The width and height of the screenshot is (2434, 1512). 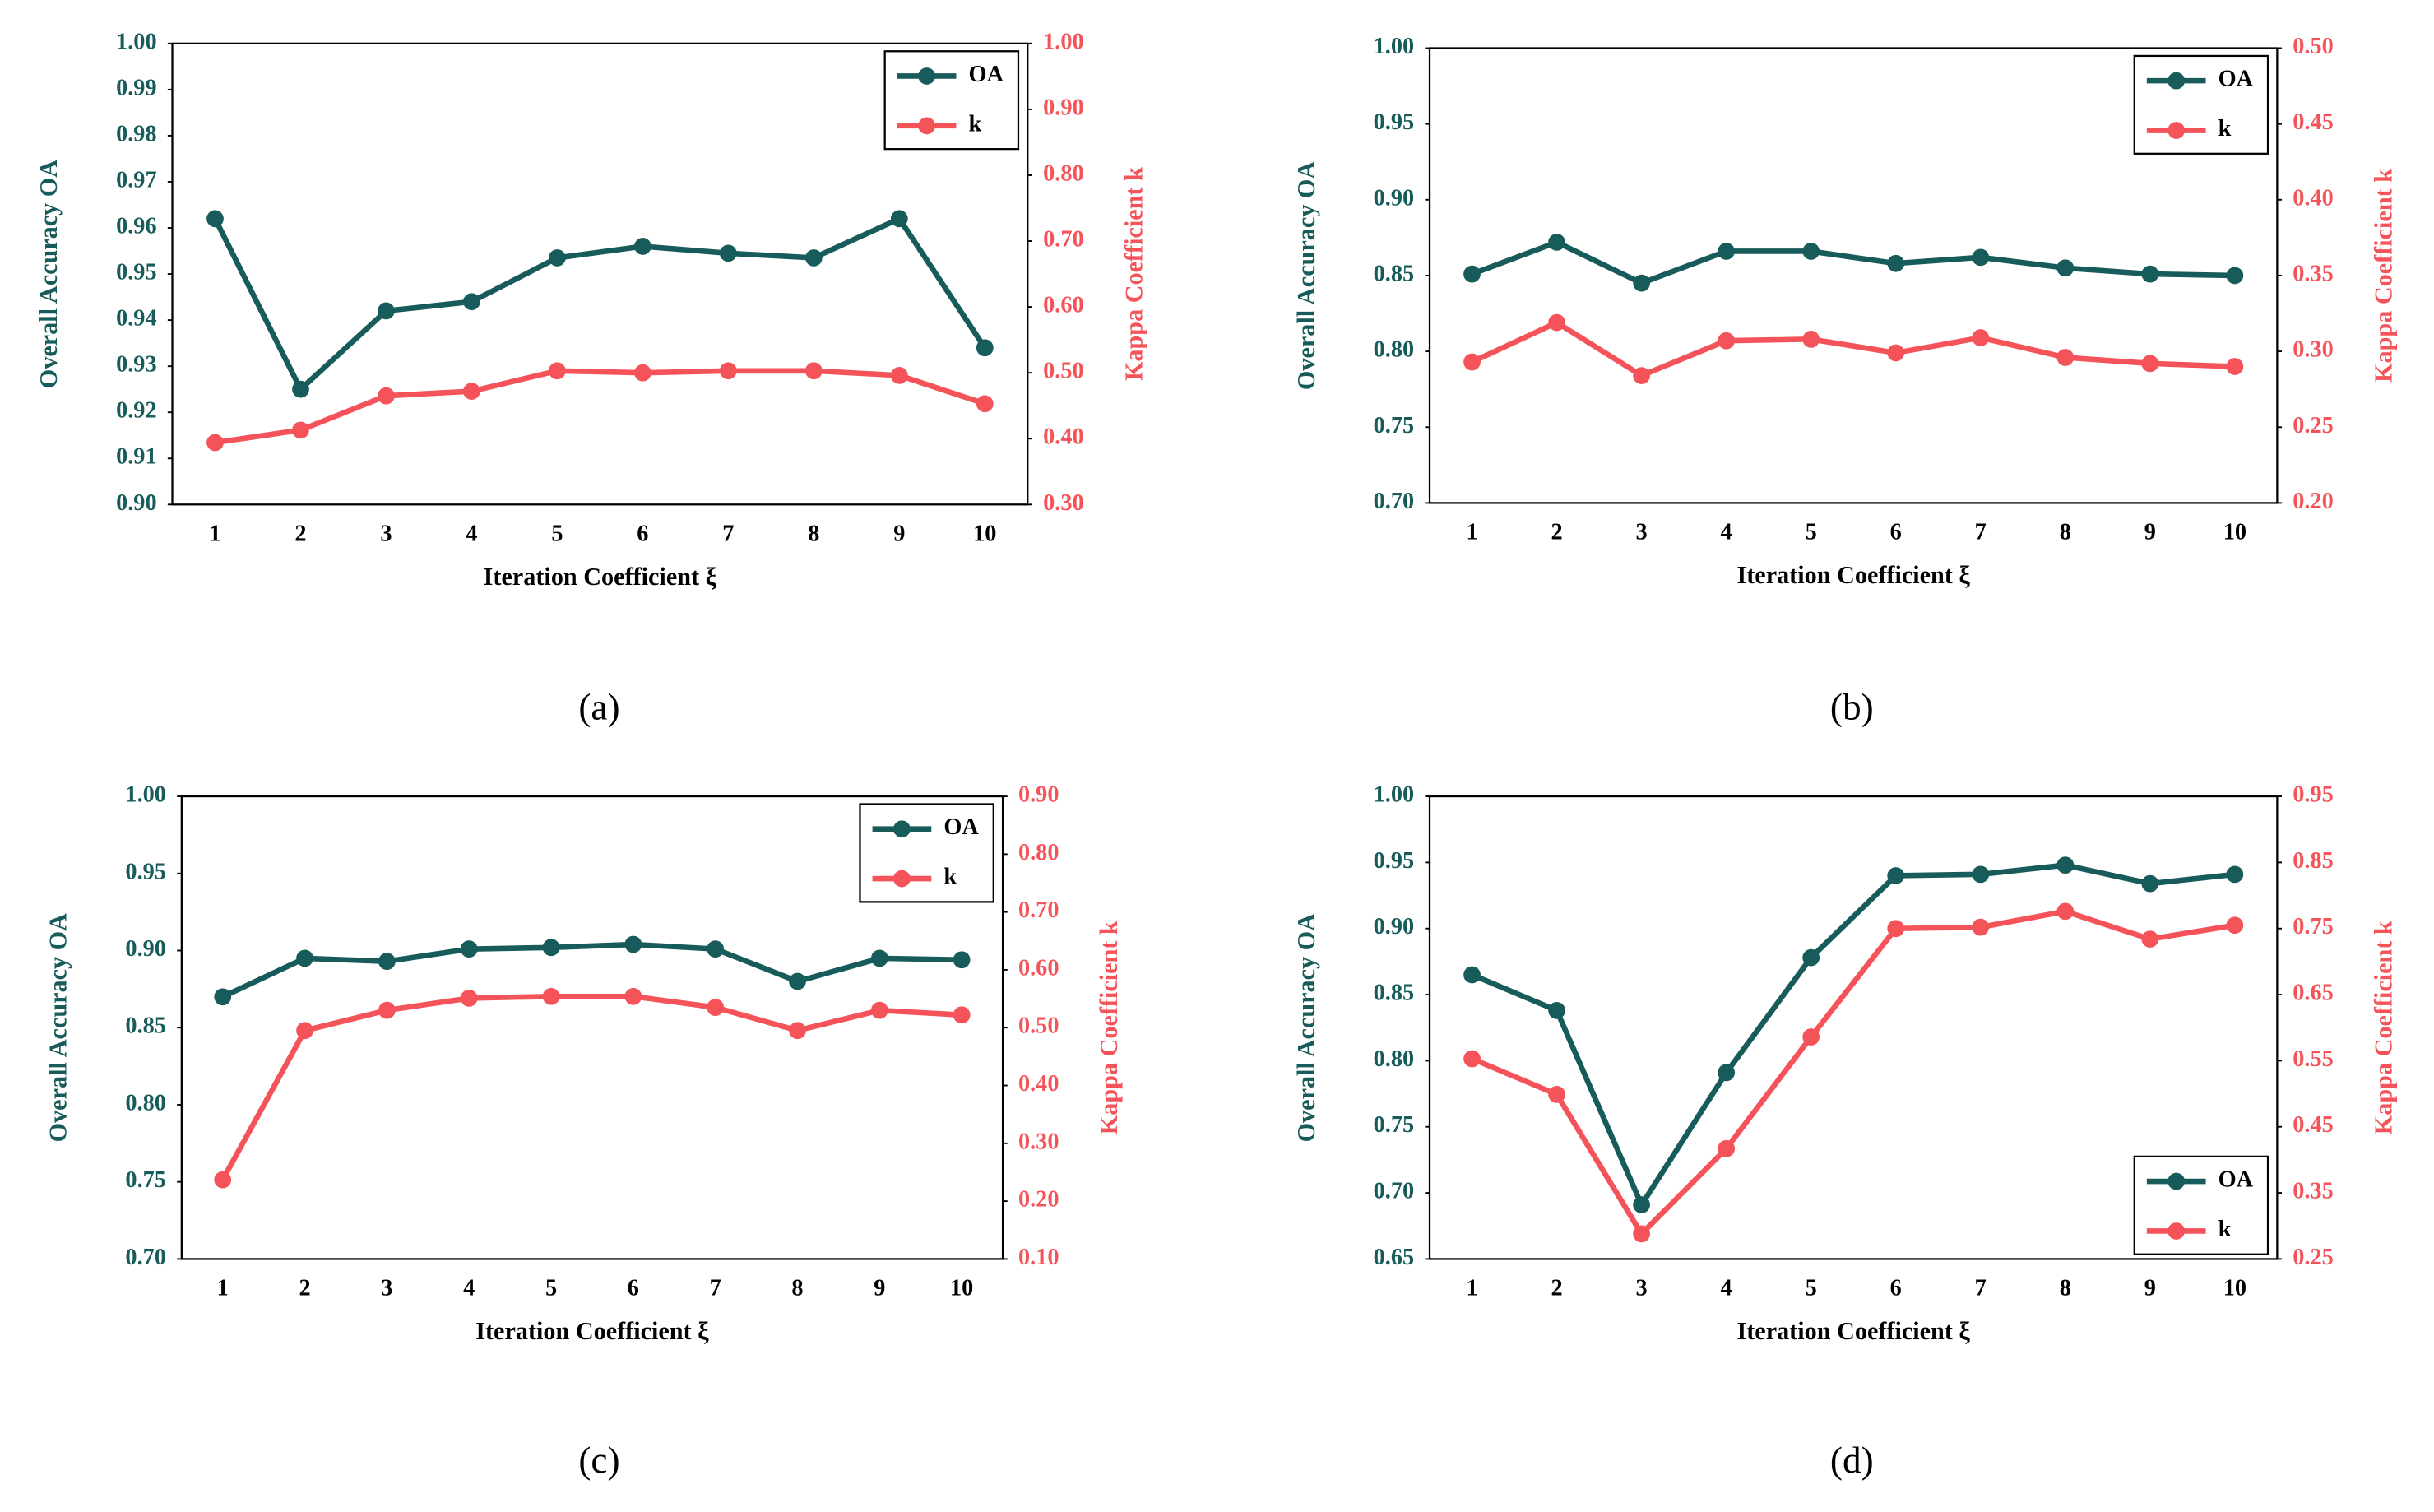 What do you see at coordinates (1394, 926) in the screenshot?
I see `y-tick-label: 0.90` at bounding box center [1394, 926].